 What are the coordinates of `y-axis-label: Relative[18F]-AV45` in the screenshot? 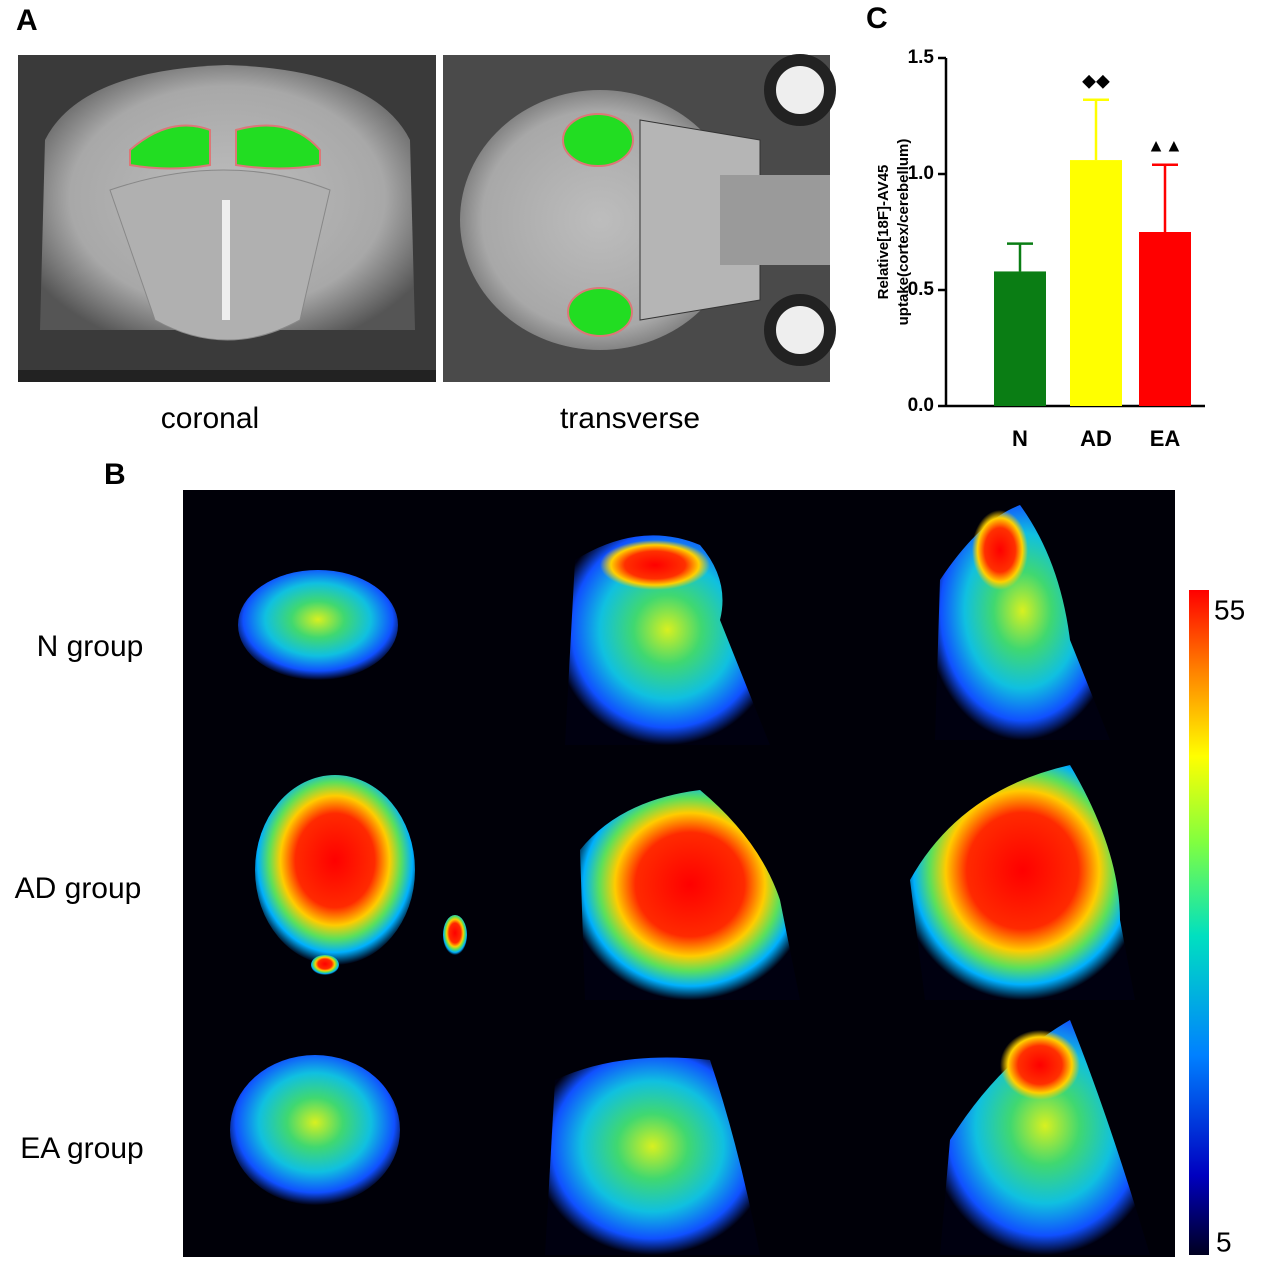 It's located at (883, 232).